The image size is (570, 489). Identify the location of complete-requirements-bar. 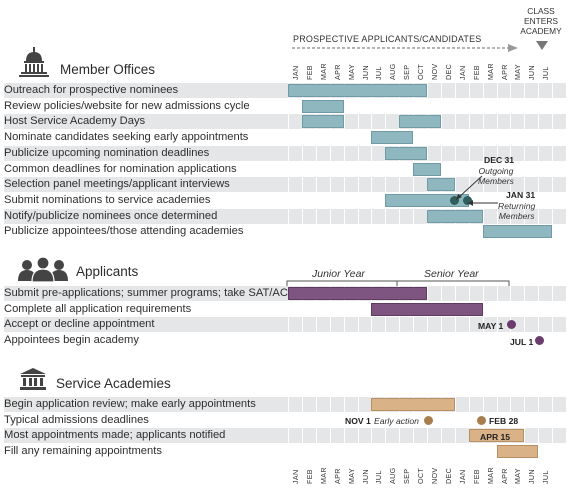
(427, 309).